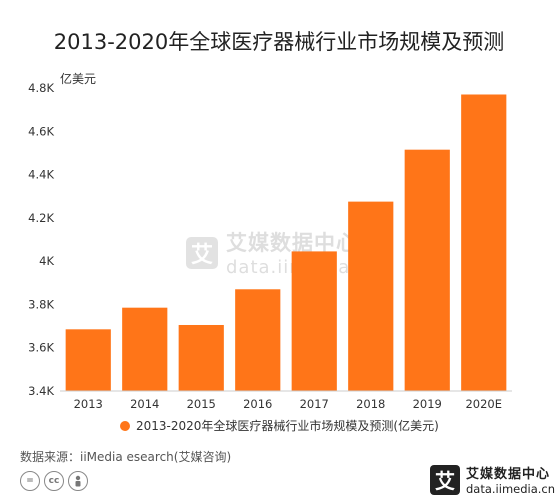  What do you see at coordinates (371, 296) in the screenshot?
I see `bar-2018` at bounding box center [371, 296].